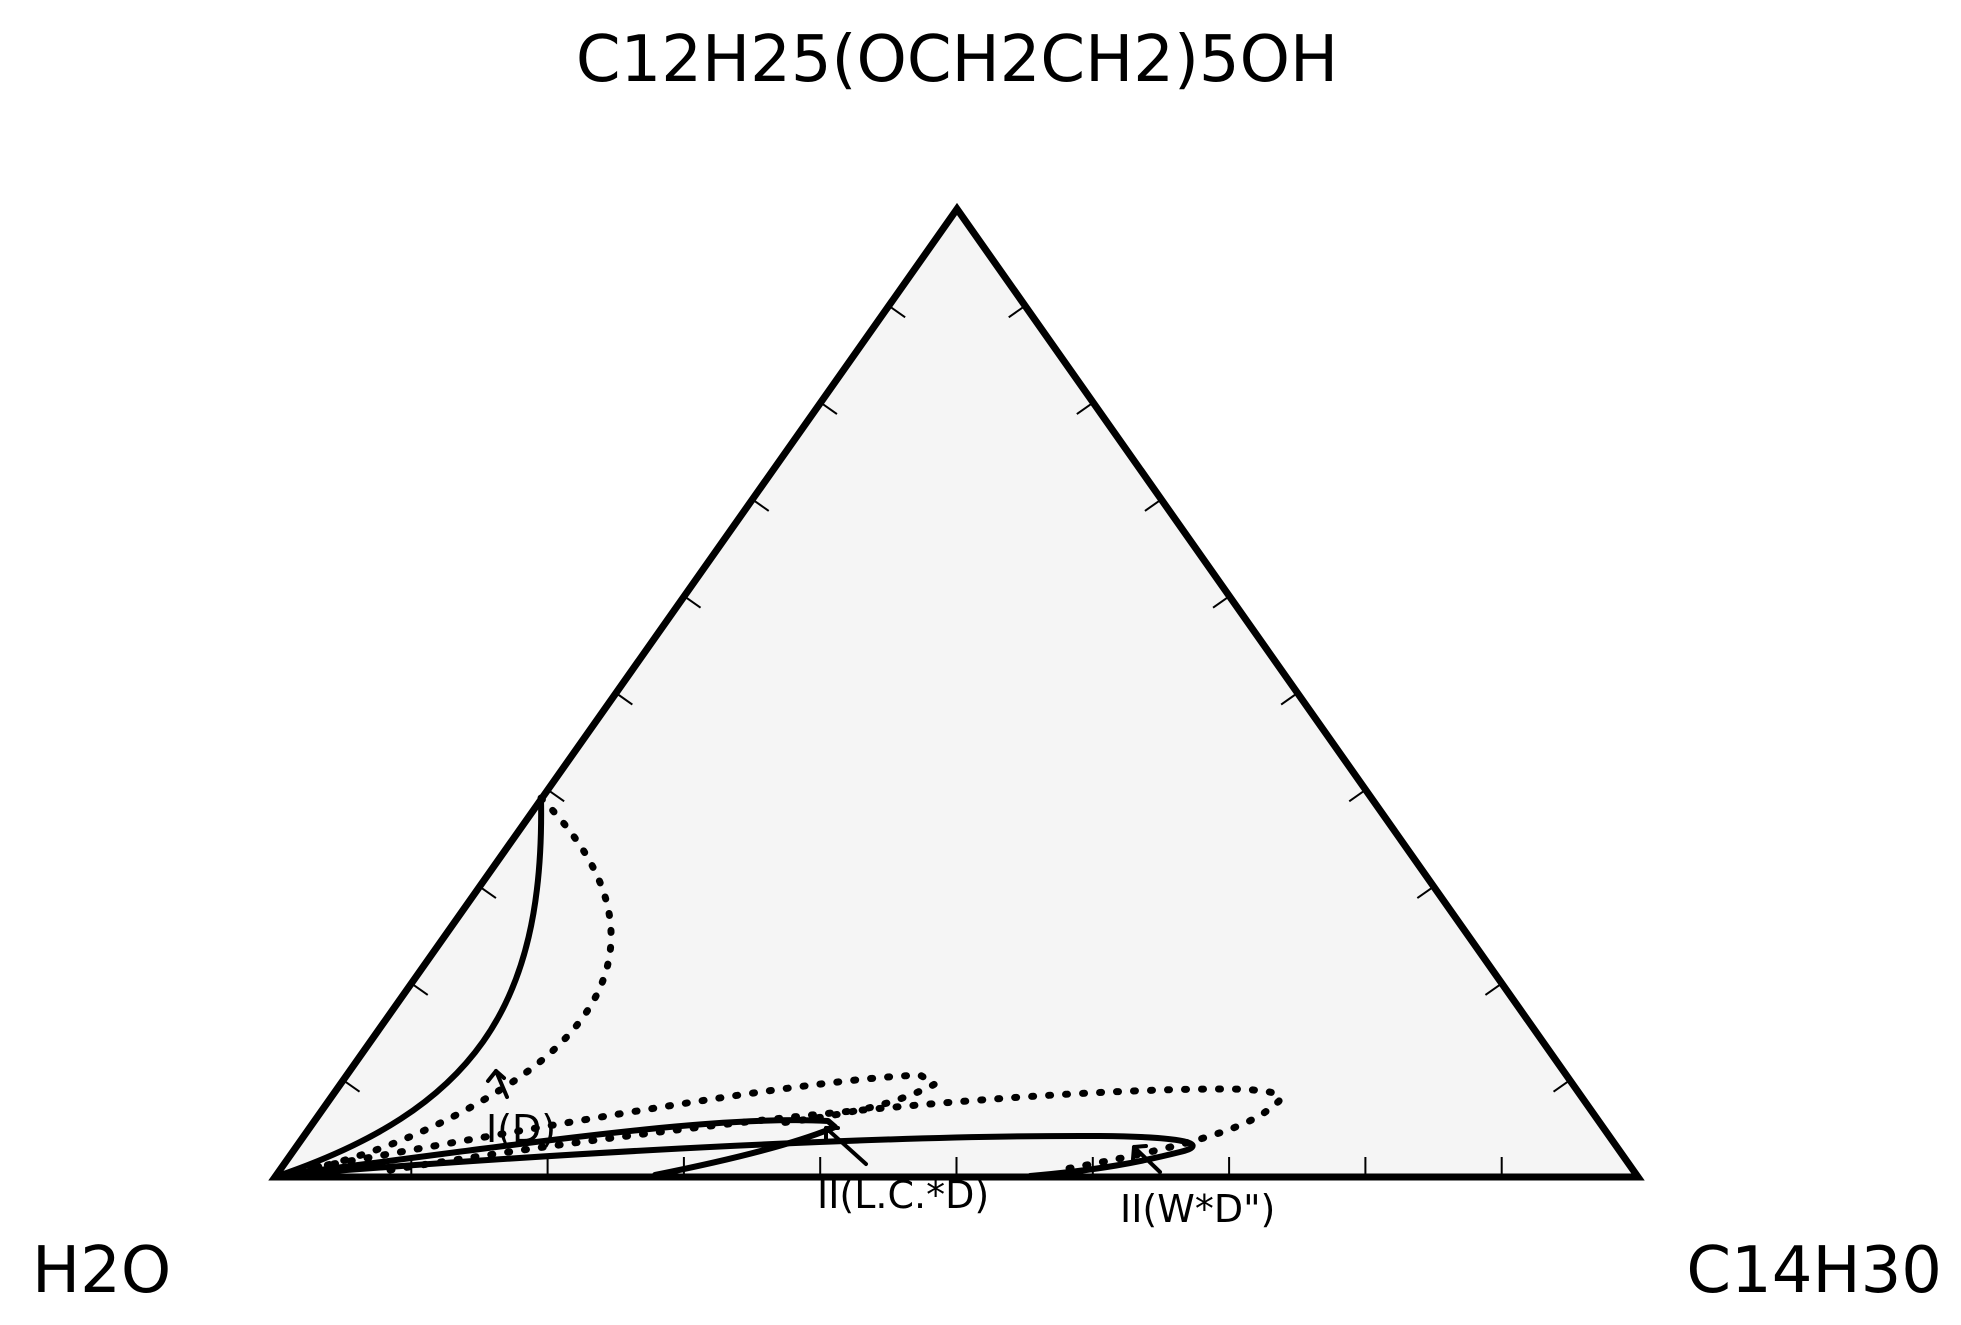 This screenshot has width=1961, height=1325. Describe the element at coordinates (1139, 1152) in the screenshot. I see `arrow-wd-head` at that location.